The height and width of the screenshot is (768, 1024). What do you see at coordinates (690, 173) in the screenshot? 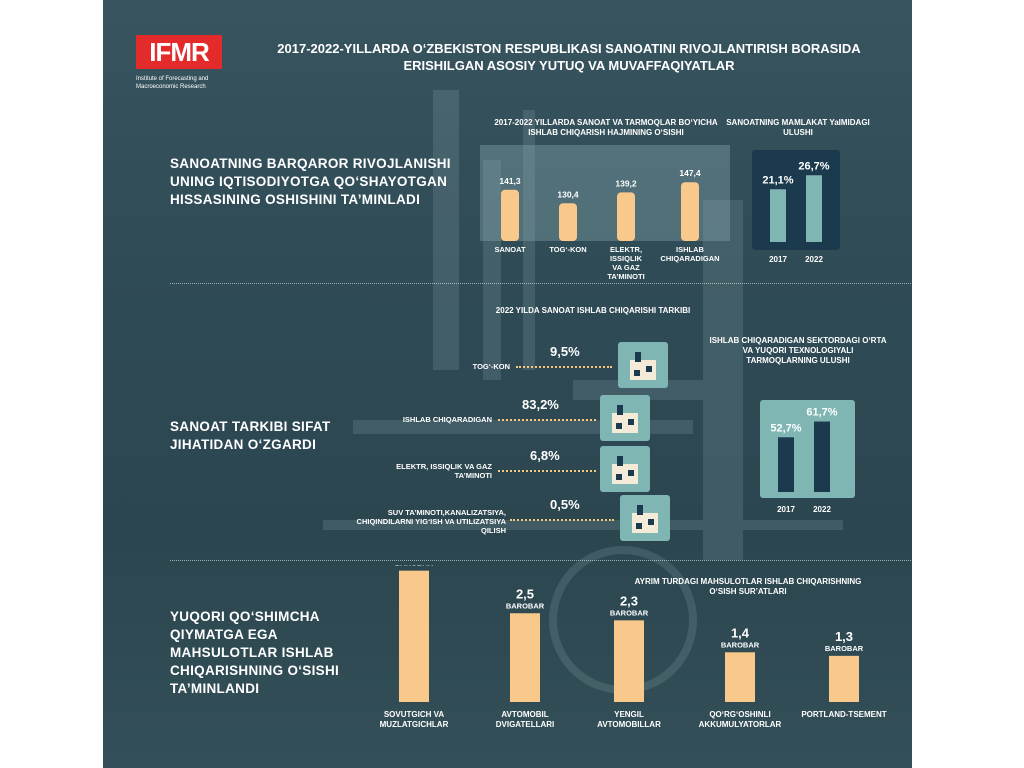
I see `bar-value-label: 147,4` at bounding box center [690, 173].